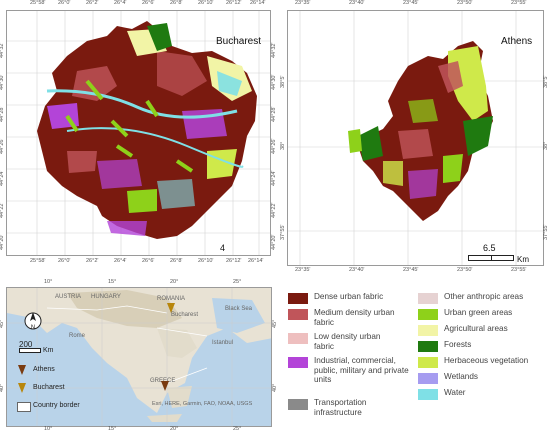  I want to click on inset-legend-bucharest: Bucharest, so click(49, 387).